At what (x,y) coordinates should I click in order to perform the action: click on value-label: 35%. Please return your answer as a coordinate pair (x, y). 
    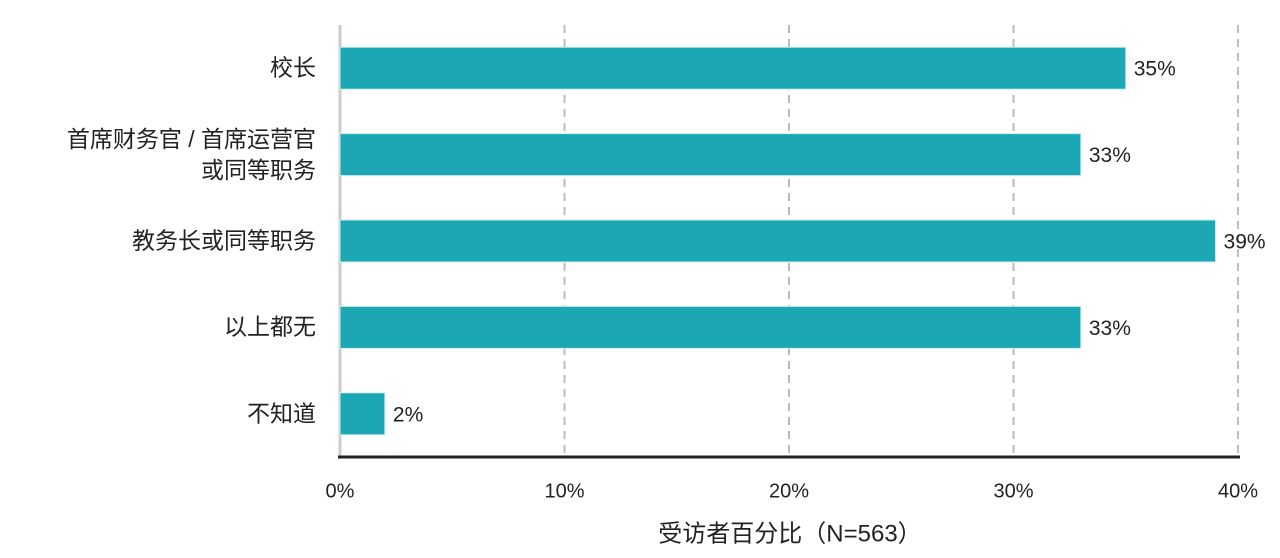
    Looking at the image, I should click on (1155, 69).